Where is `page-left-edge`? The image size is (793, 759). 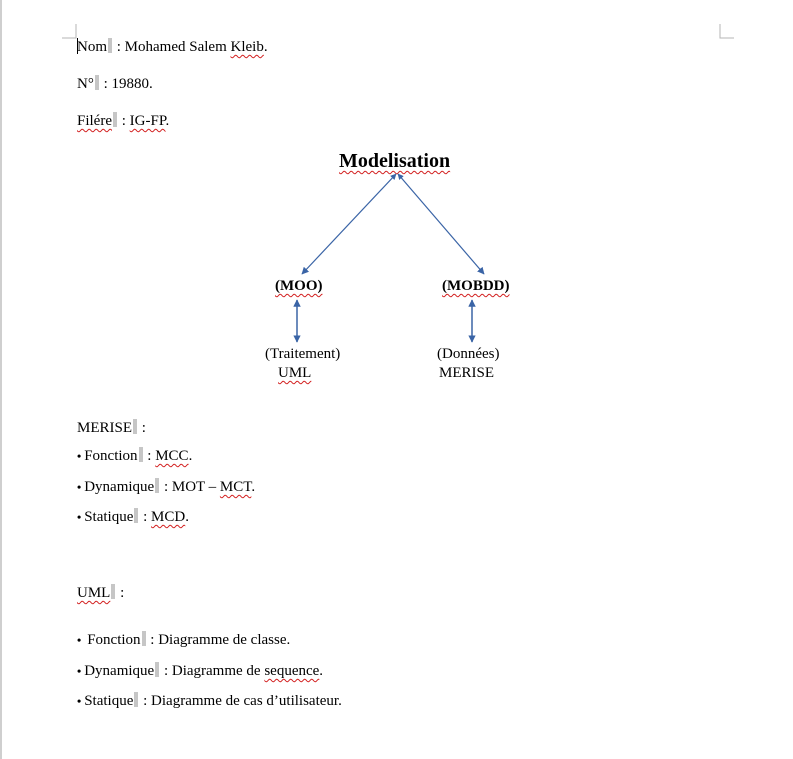 page-left-edge is located at coordinates (1, 379).